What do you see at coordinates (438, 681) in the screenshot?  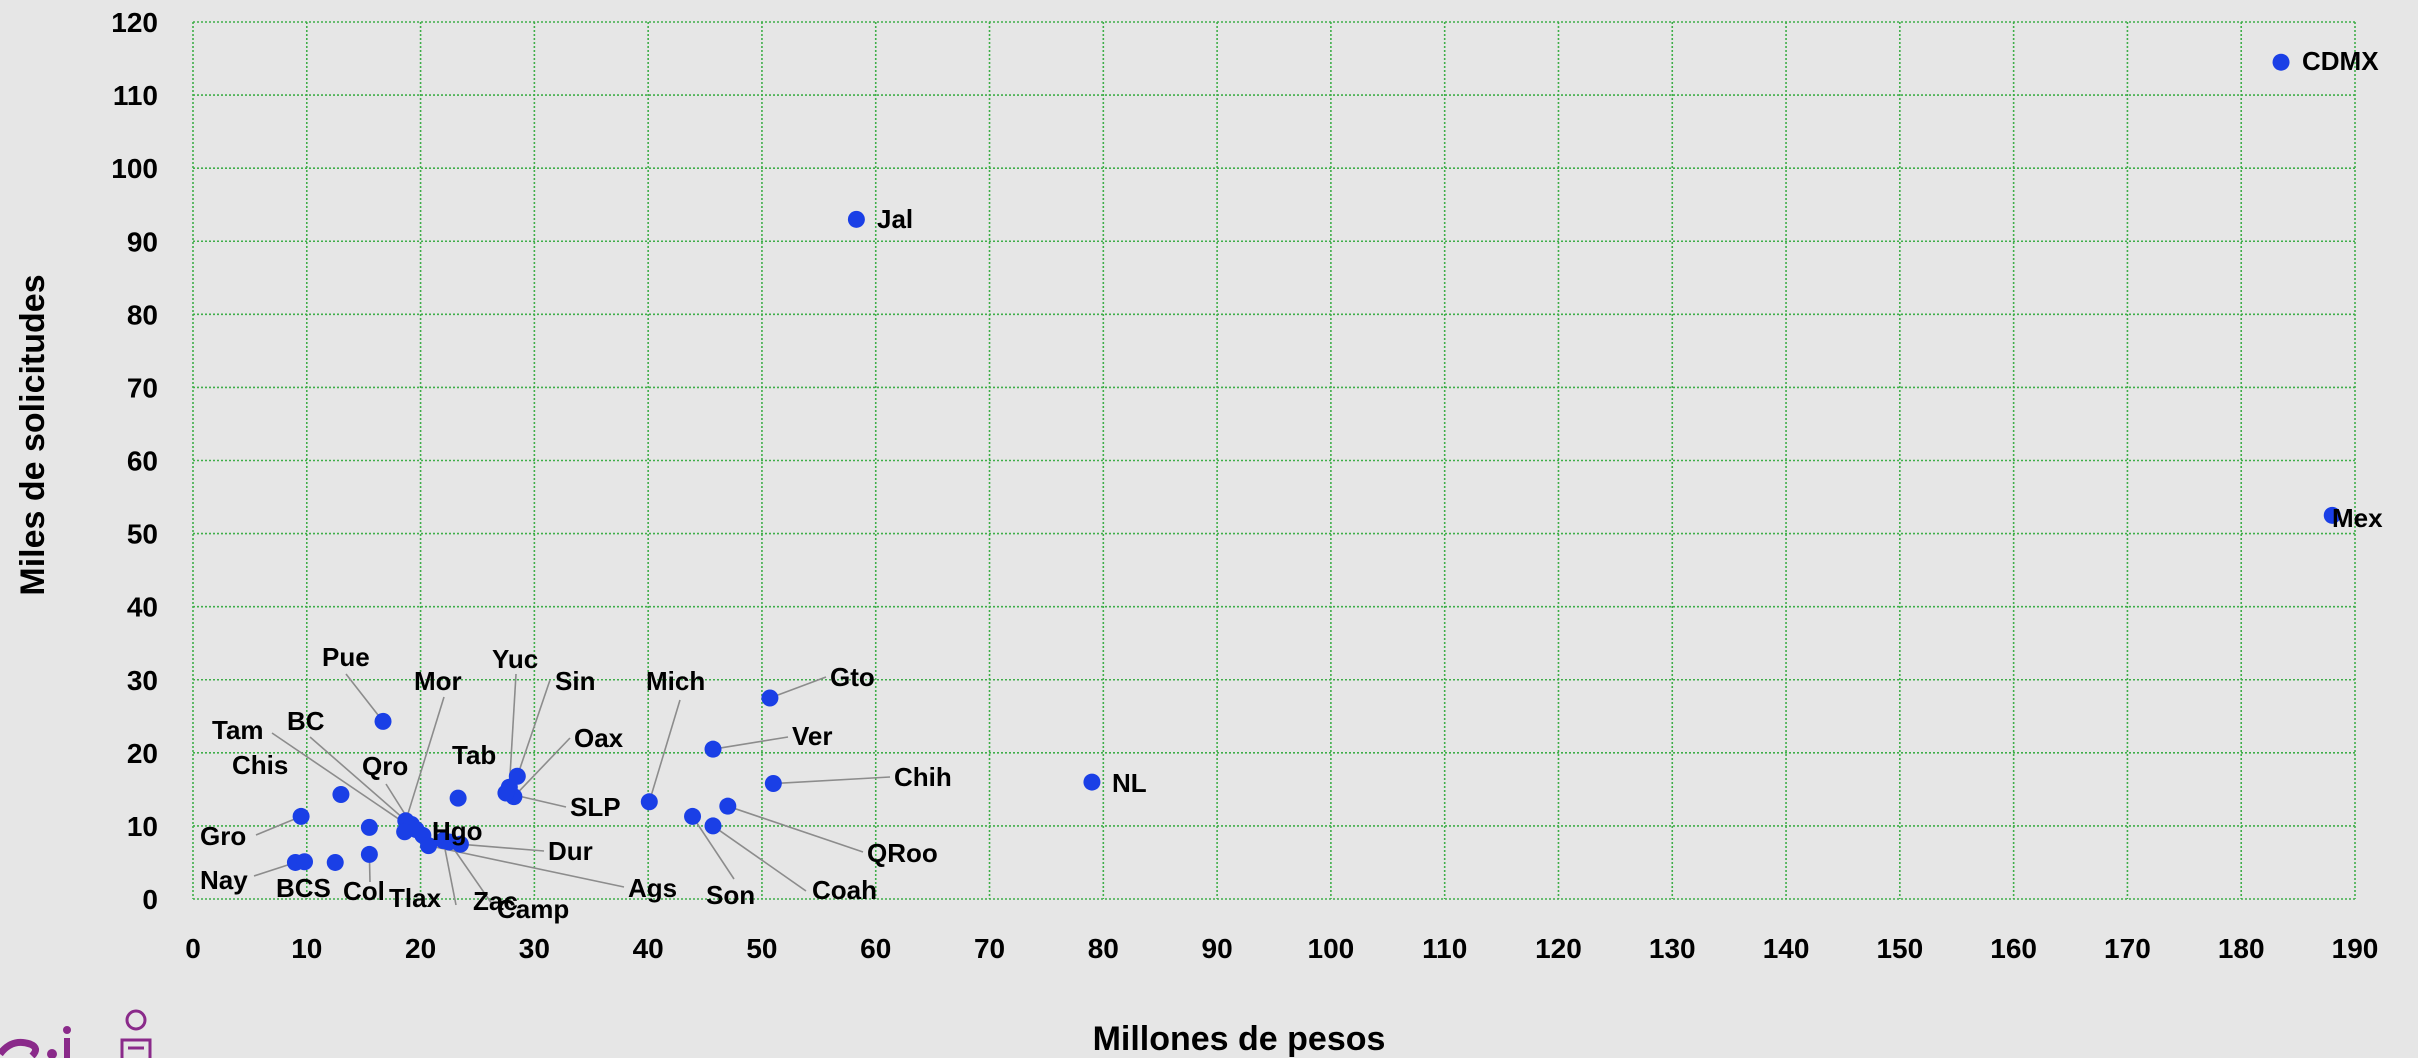 I see `point-label: Mor` at bounding box center [438, 681].